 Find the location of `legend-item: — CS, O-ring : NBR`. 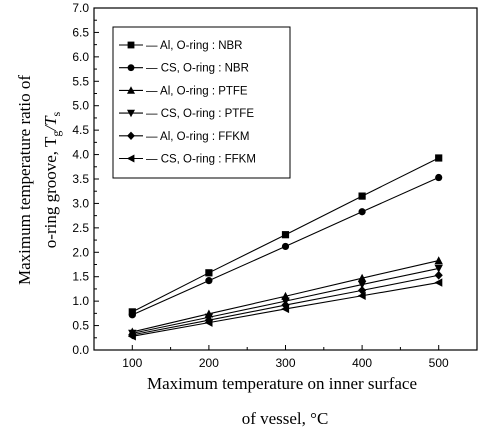

legend-item: — CS, O-ring : NBR is located at coordinates (184, 69).